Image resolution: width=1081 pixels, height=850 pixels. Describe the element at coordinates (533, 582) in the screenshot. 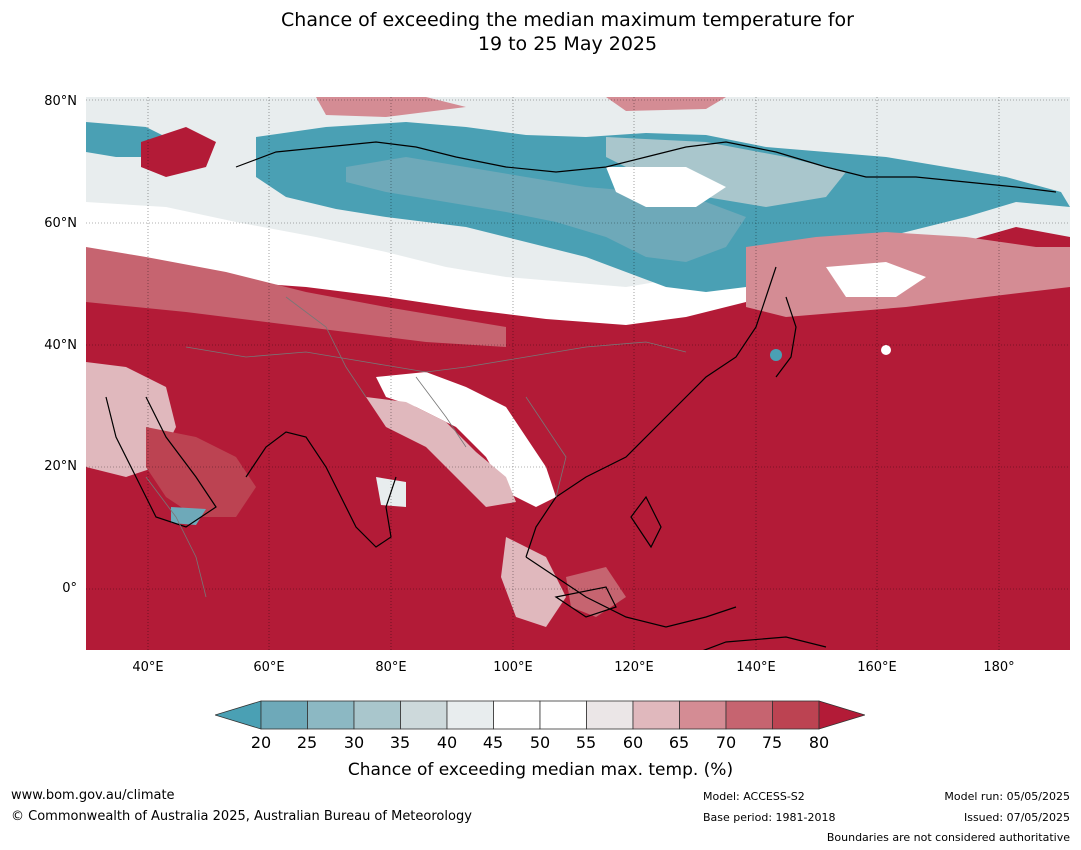

I see `sea-neutral` at that location.